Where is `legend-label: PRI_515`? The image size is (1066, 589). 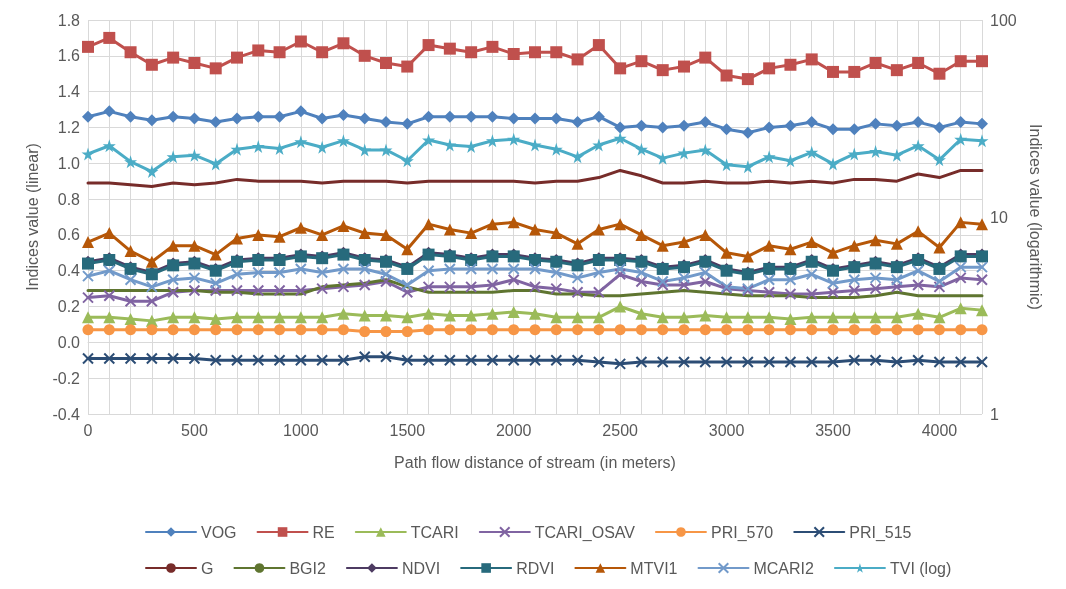 legend-label: PRI_515 is located at coordinates (880, 532).